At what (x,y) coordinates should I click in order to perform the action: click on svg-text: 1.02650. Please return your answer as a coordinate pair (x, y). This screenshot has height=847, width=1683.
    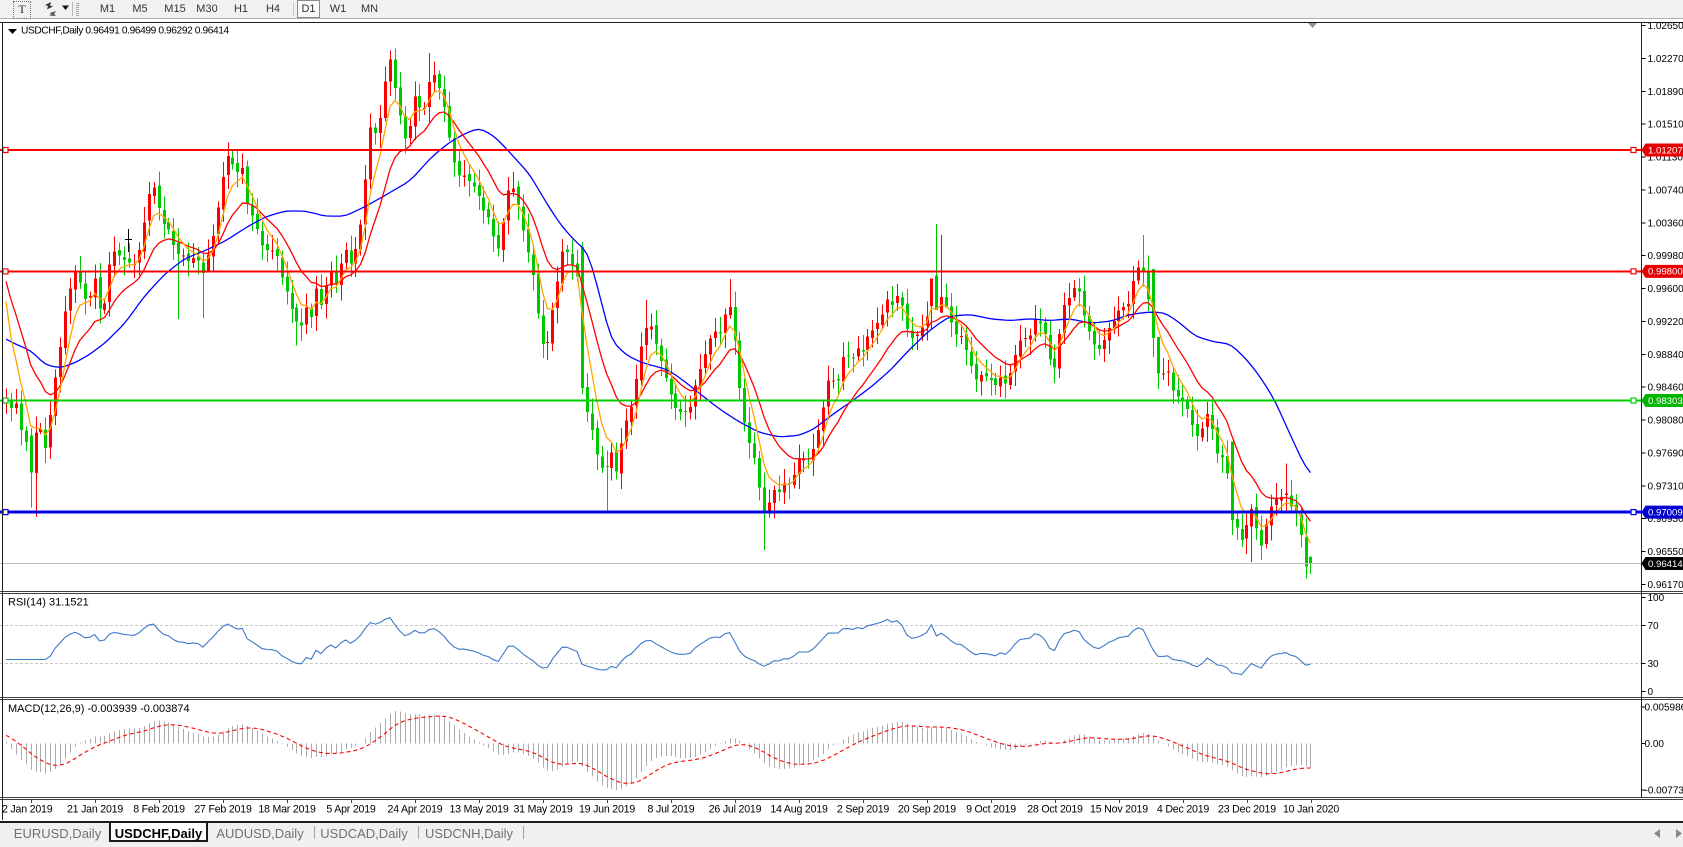
    Looking at the image, I should click on (1665, 26).